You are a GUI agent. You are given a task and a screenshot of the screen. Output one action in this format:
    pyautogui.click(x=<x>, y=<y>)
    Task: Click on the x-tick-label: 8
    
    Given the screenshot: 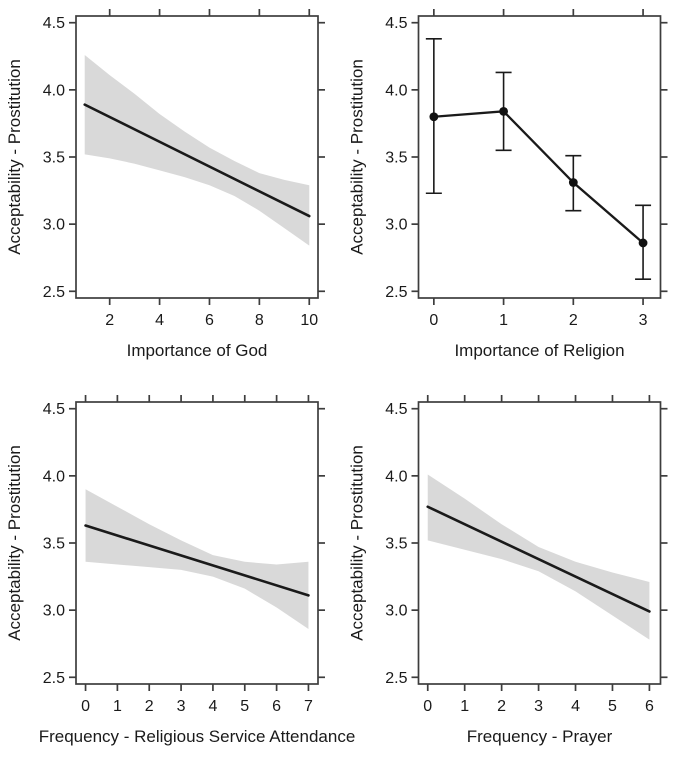 What is the action you would take?
    pyautogui.click(x=259, y=320)
    